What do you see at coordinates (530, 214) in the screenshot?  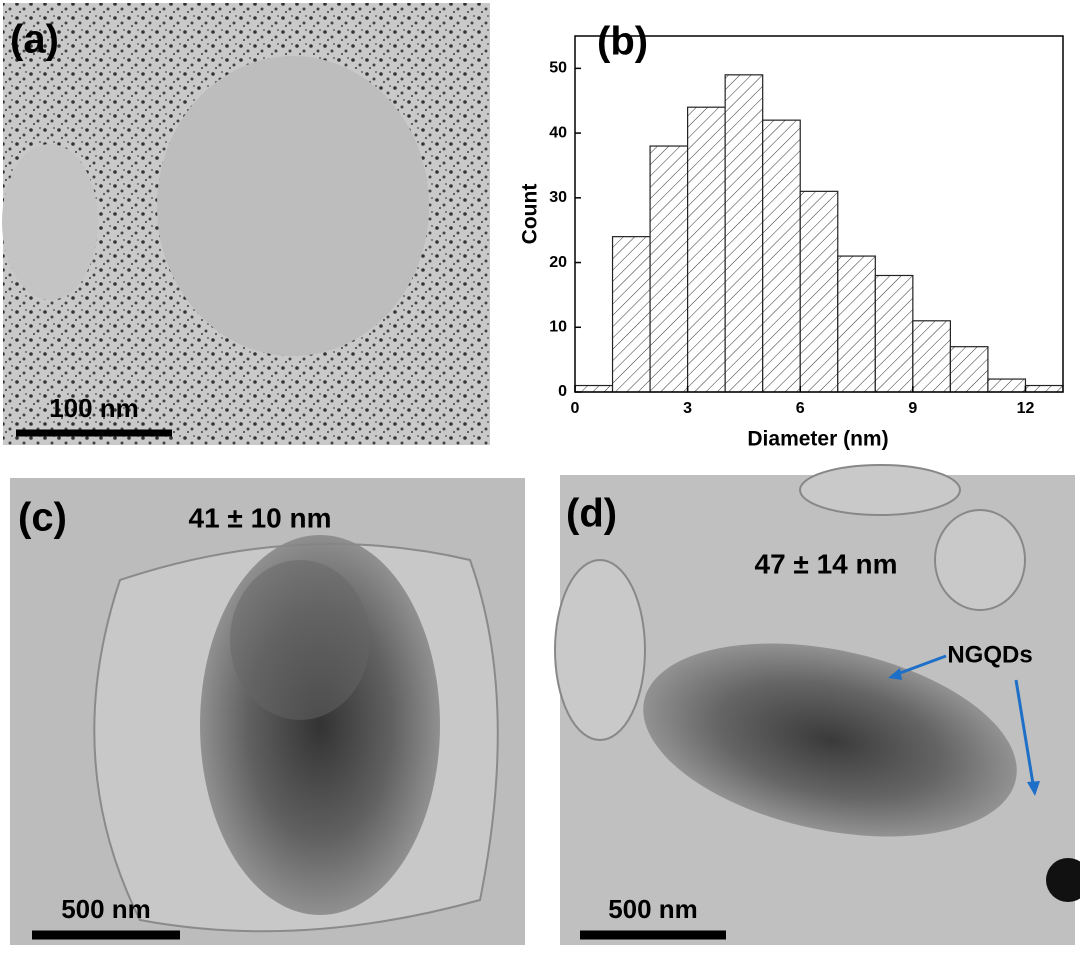 I see `y-axis-label: Count` at bounding box center [530, 214].